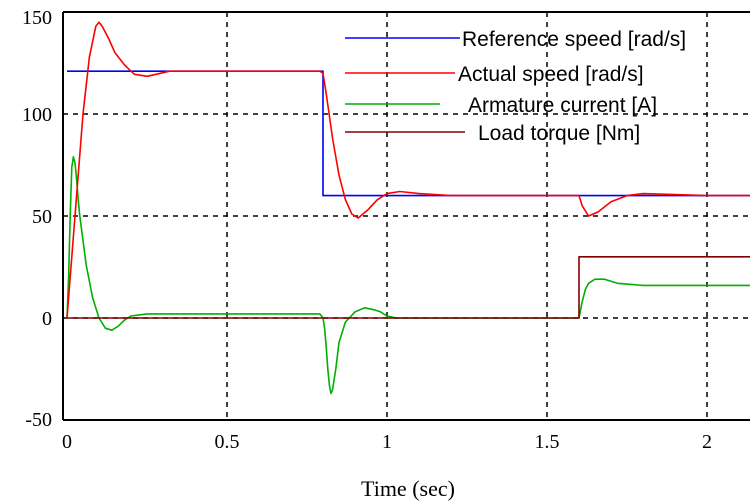 The image size is (750, 503). I want to click on x-tick-label-3: 1.5, so click(547, 442).